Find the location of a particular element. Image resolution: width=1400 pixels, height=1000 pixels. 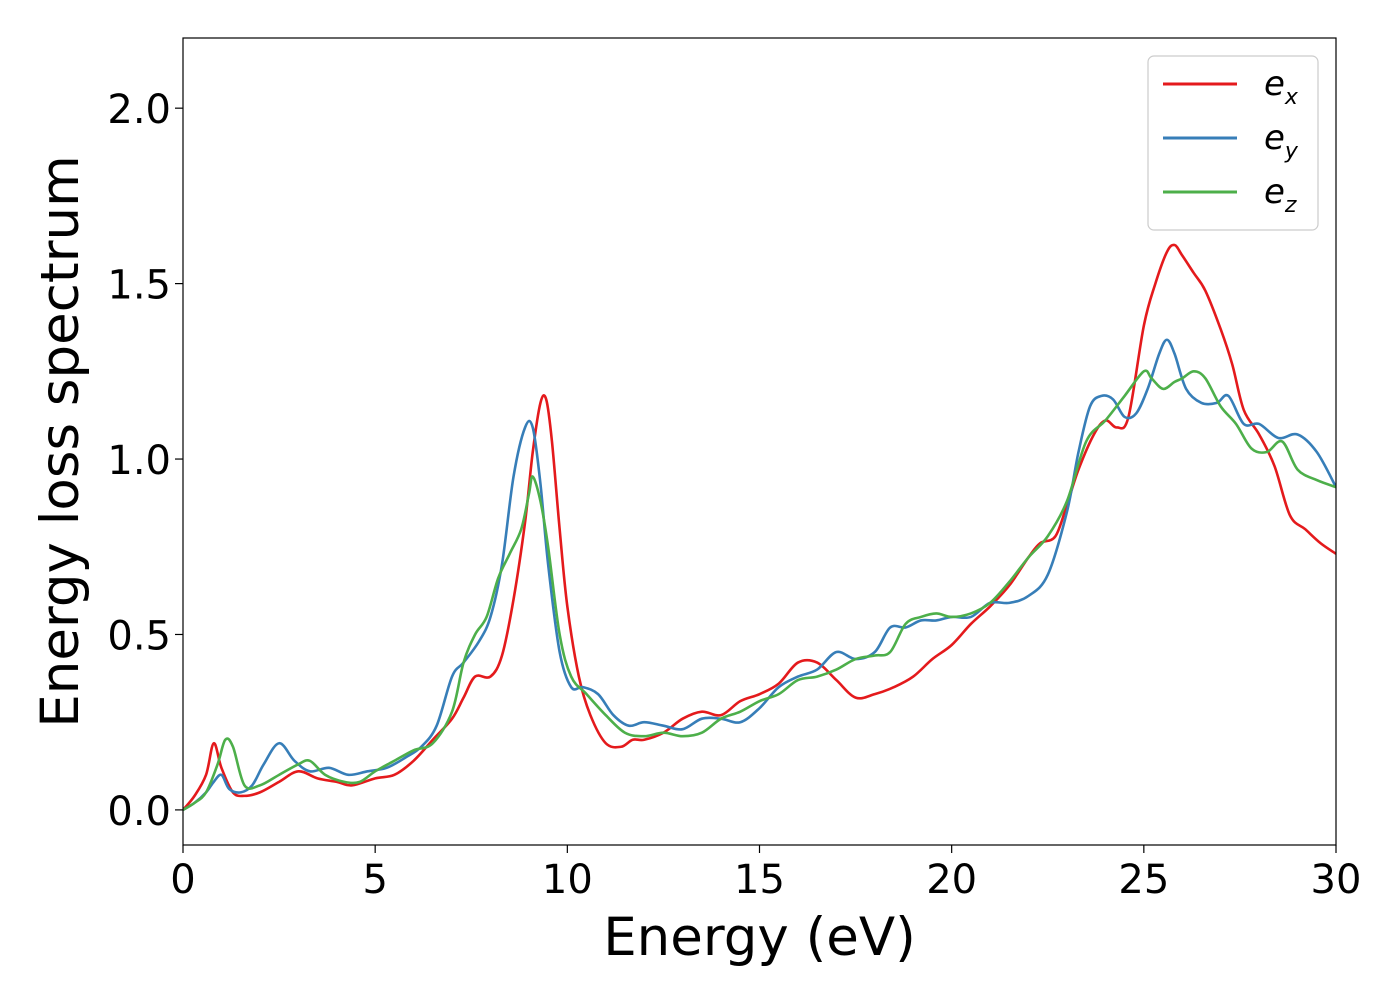

legend-label-y: ey is located at coordinates (1281, 141).